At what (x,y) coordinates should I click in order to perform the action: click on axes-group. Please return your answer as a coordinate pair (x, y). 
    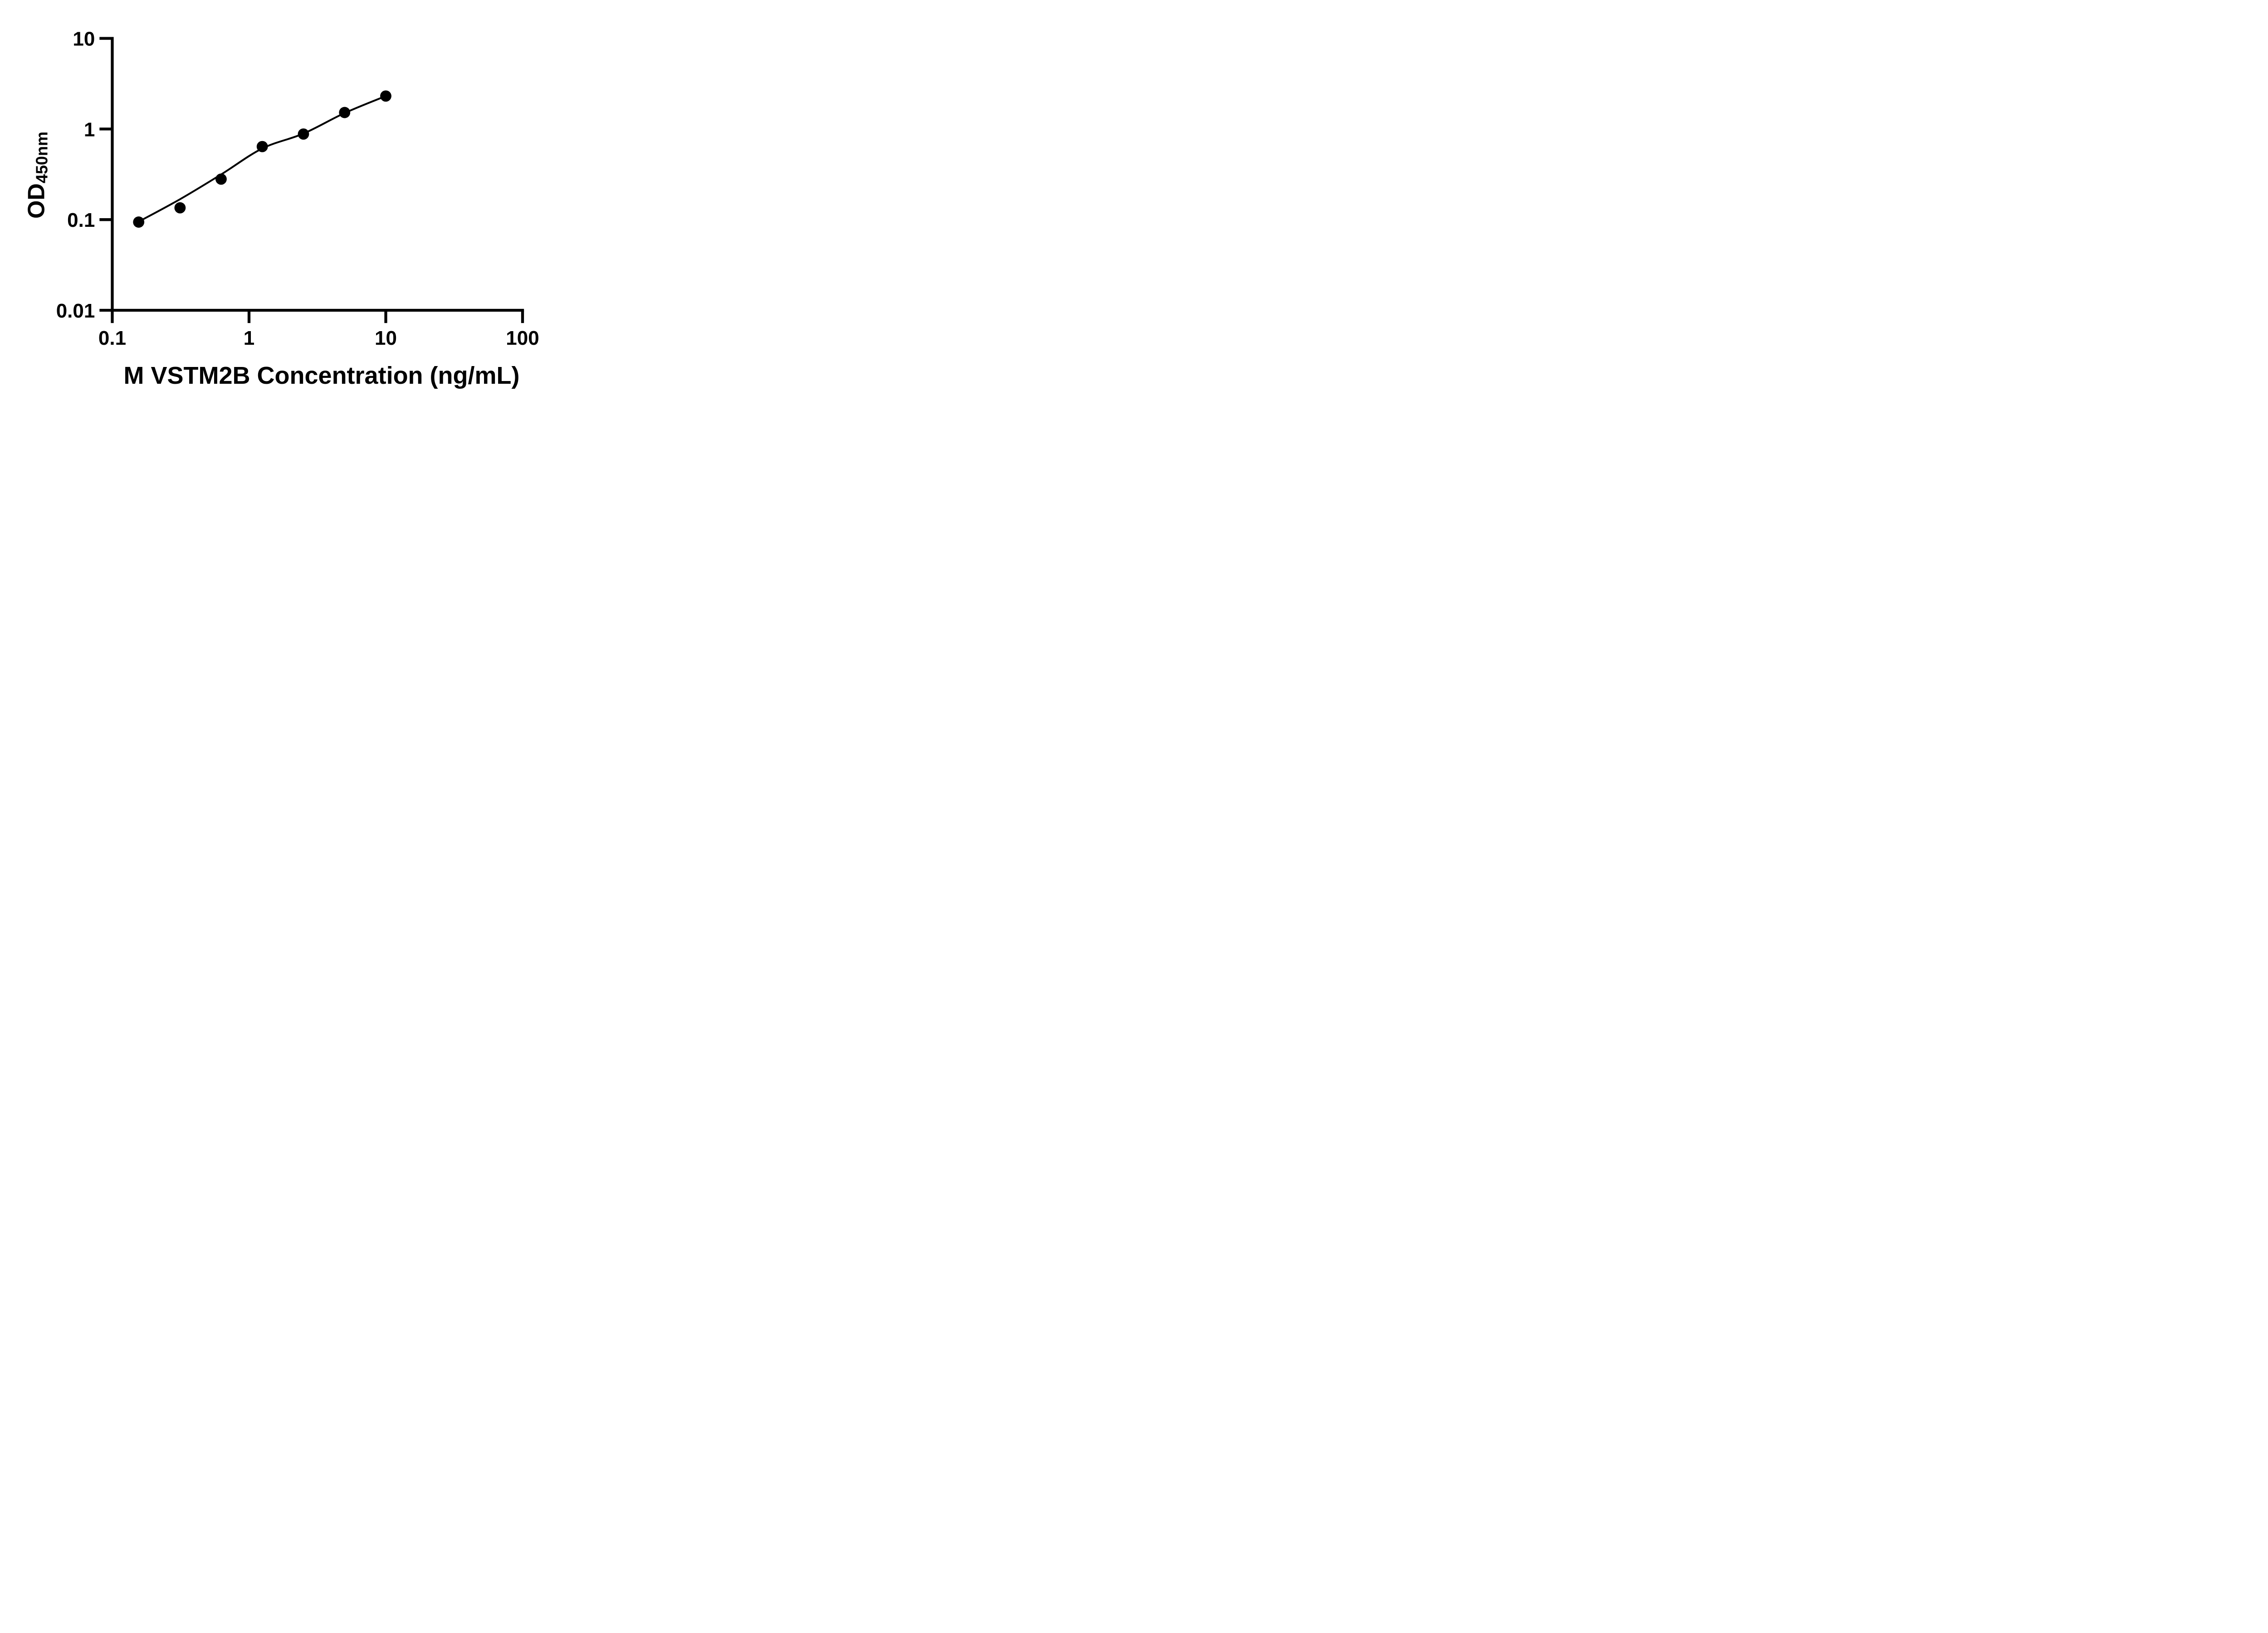
    Looking at the image, I should click on (318, 174).